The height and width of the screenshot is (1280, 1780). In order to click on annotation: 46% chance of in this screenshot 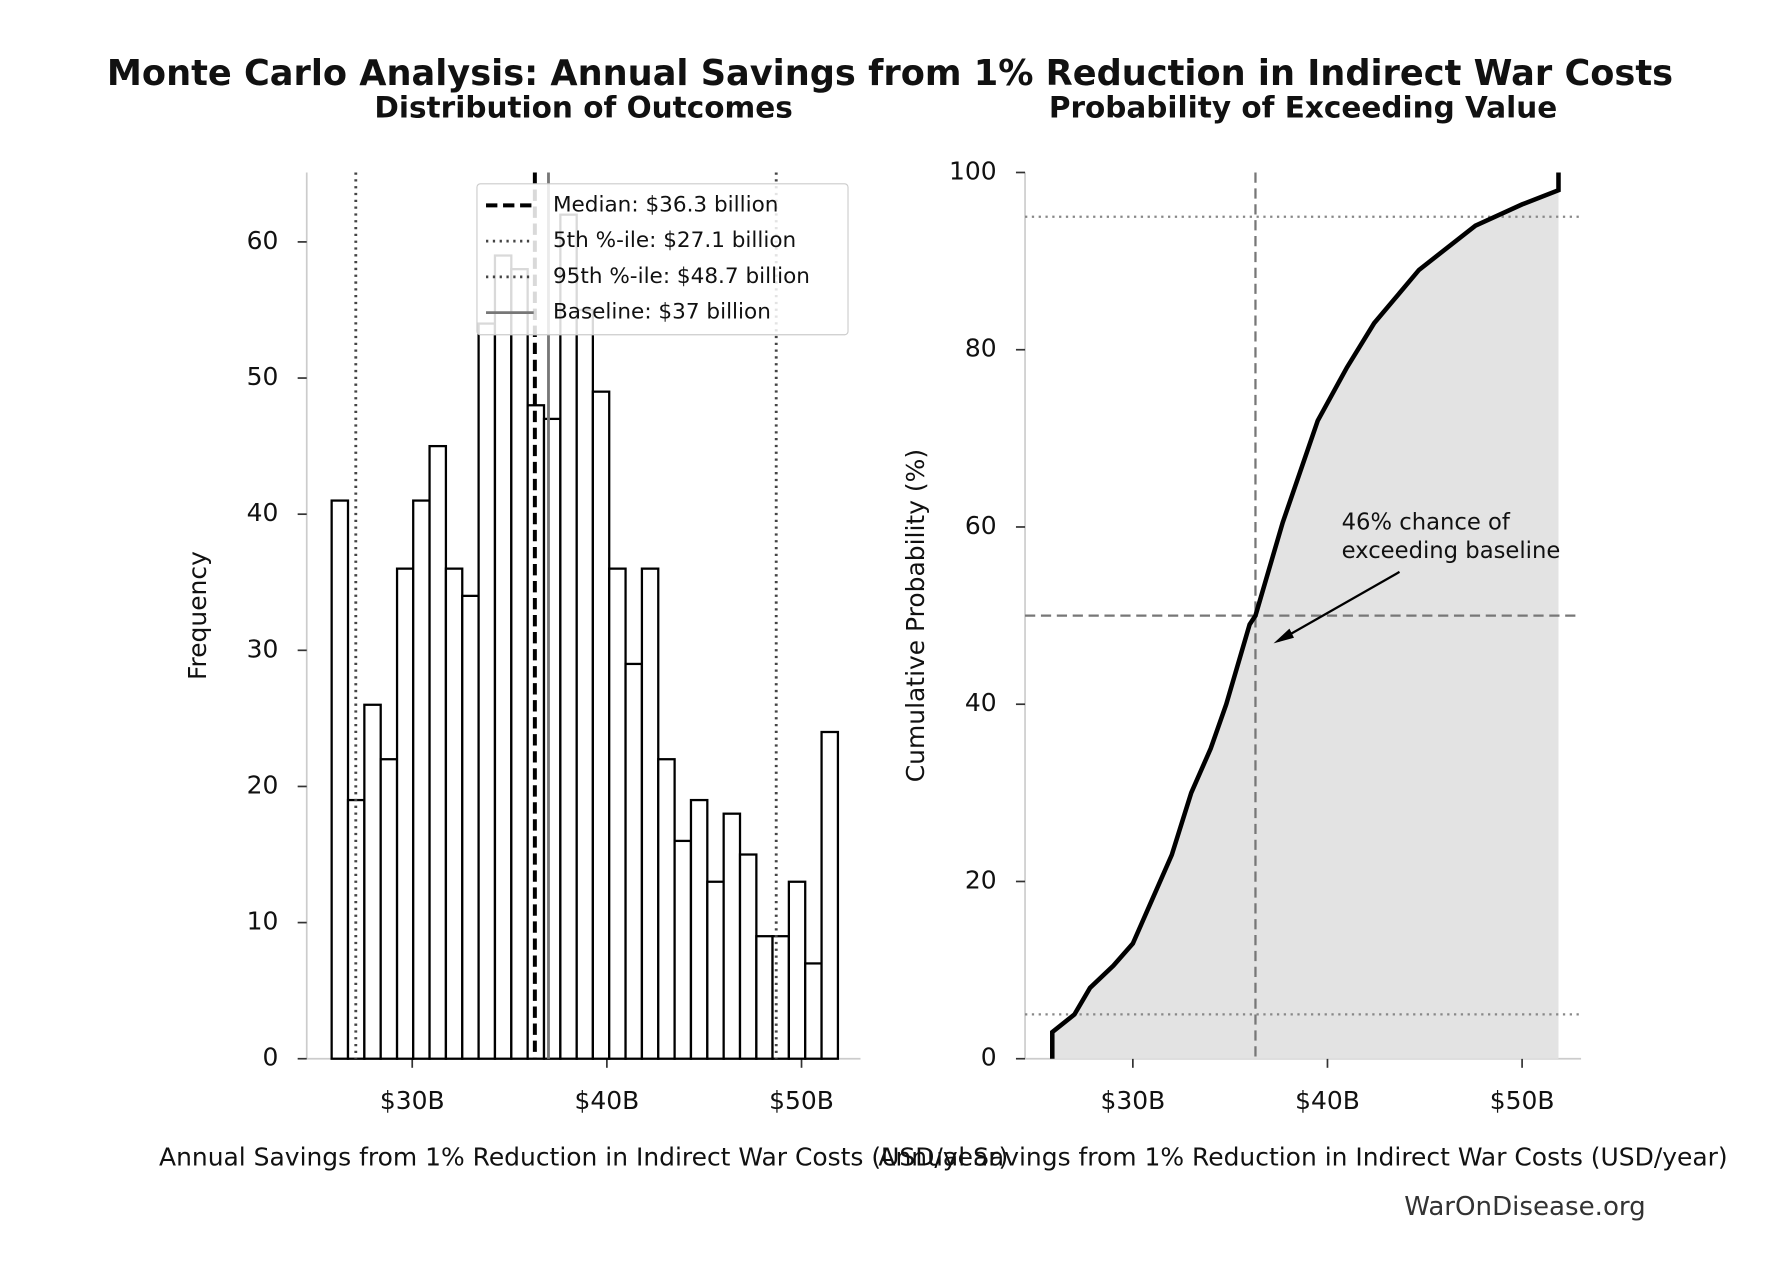, I will do `click(1426, 523)`.